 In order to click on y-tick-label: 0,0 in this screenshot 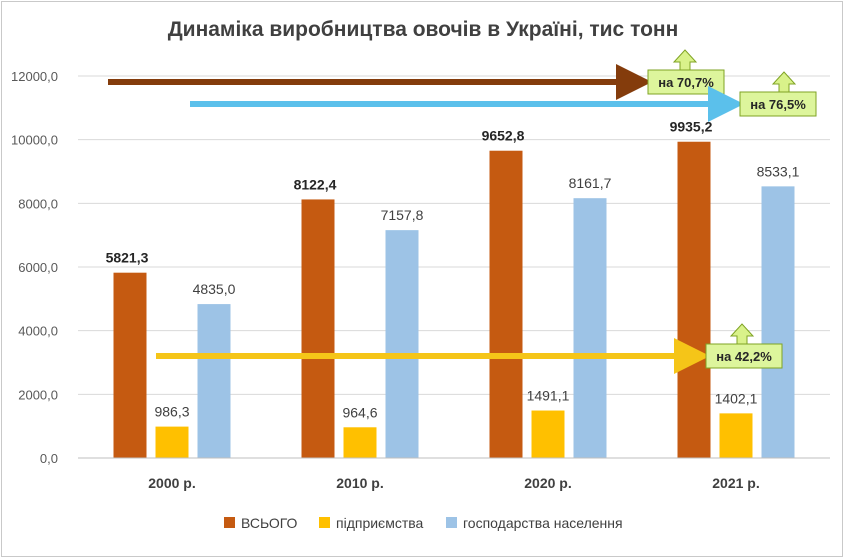, I will do `click(49, 458)`.